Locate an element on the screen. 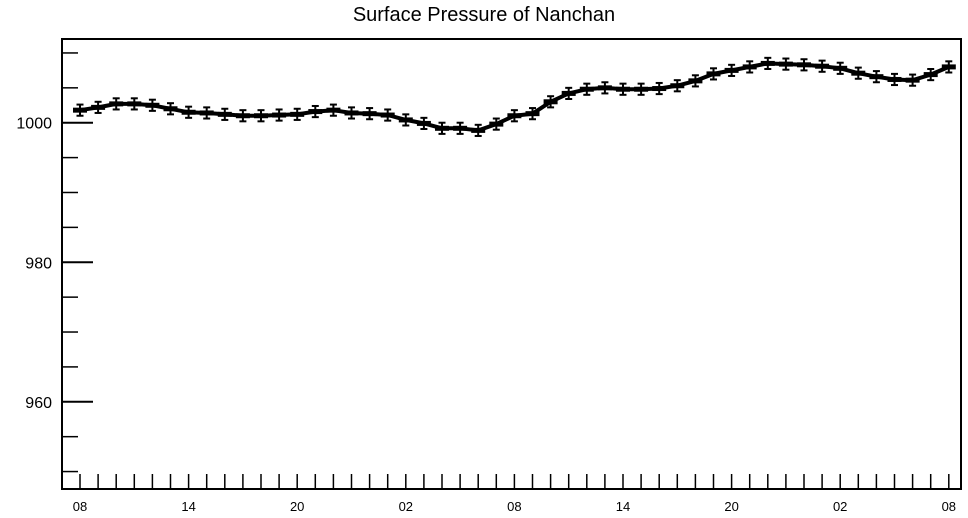 The width and height of the screenshot is (968, 518). y-tick-label: 960 is located at coordinates (38, 403).